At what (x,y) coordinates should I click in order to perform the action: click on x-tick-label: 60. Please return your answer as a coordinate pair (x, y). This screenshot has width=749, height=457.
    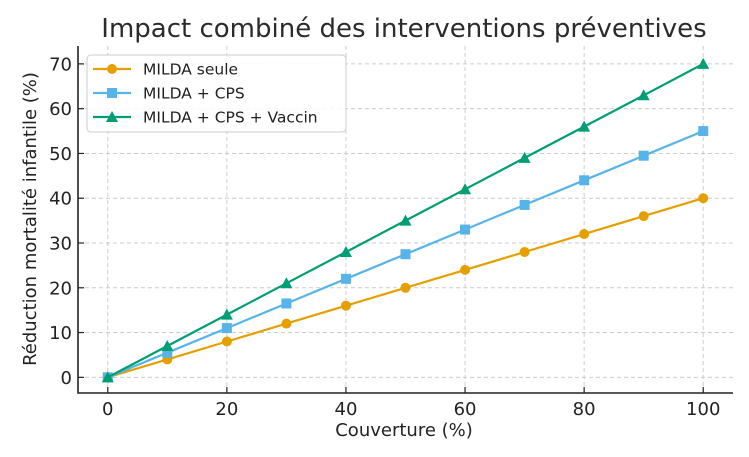
    Looking at the image, I should click on (465, 409).